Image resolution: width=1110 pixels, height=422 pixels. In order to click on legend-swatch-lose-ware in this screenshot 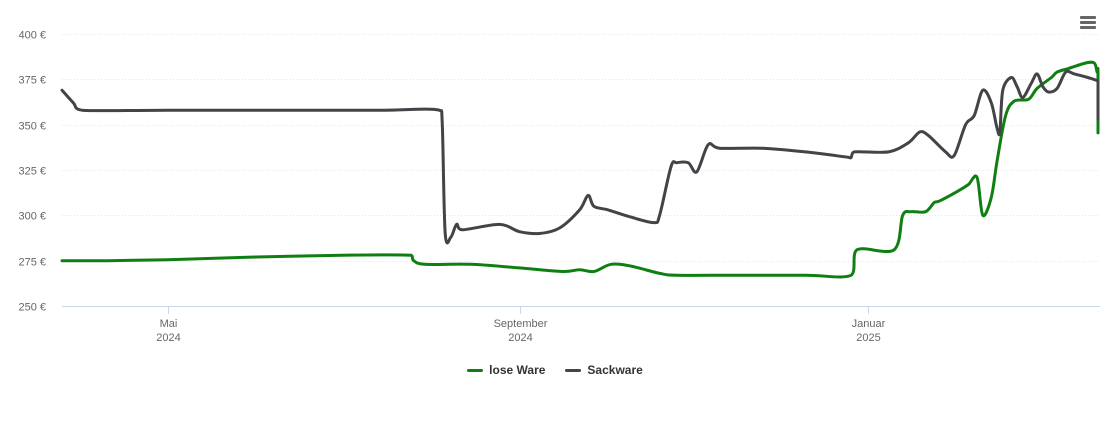, I will do `click(475, 370)`.